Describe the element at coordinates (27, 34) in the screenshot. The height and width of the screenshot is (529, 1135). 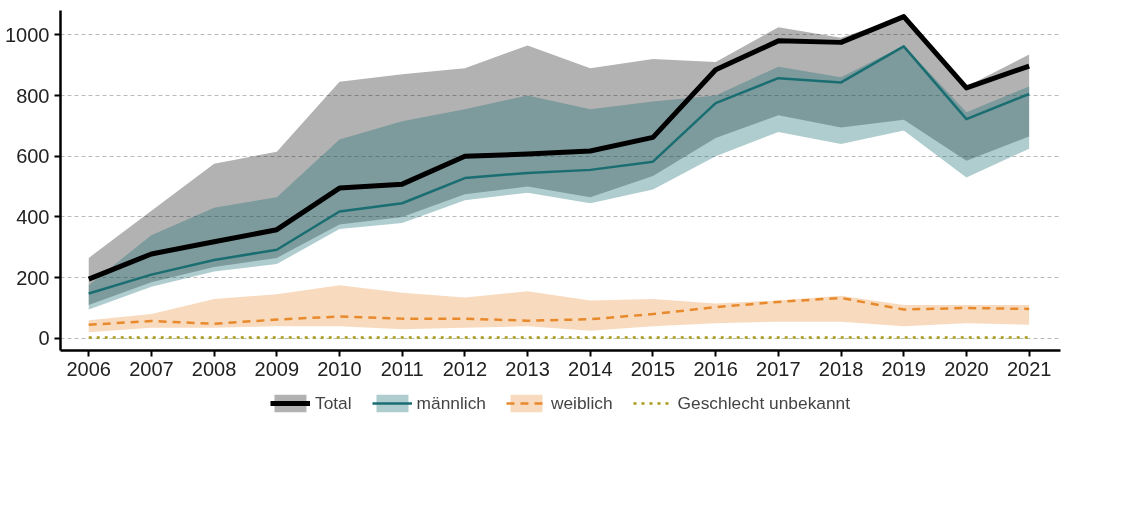
I see `y-tick-label: 1000` at that location.